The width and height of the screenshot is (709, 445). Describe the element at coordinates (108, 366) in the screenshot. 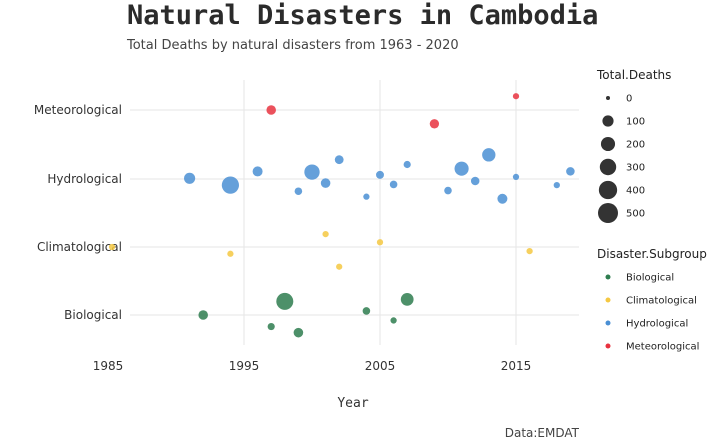

I see `x-tick-1985: 1985` at that location.